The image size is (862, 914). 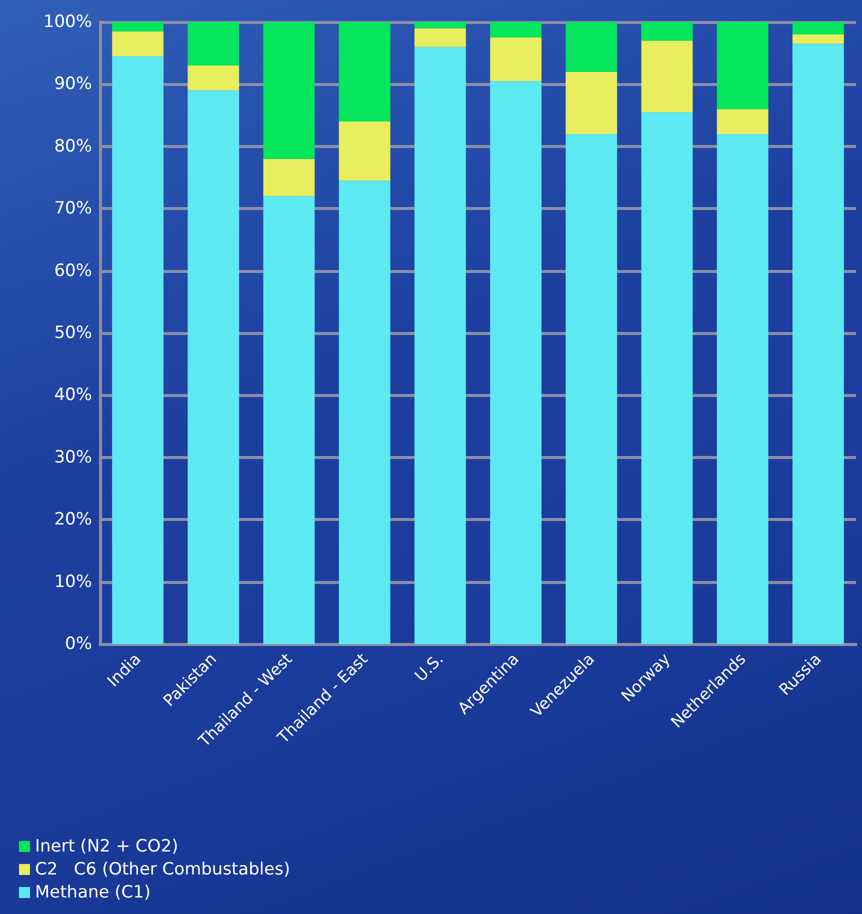 What do you see at coordinates (67, 22) in the screenshot?
I see `y-tick-label: 100%` at bounding box center [67, 22].